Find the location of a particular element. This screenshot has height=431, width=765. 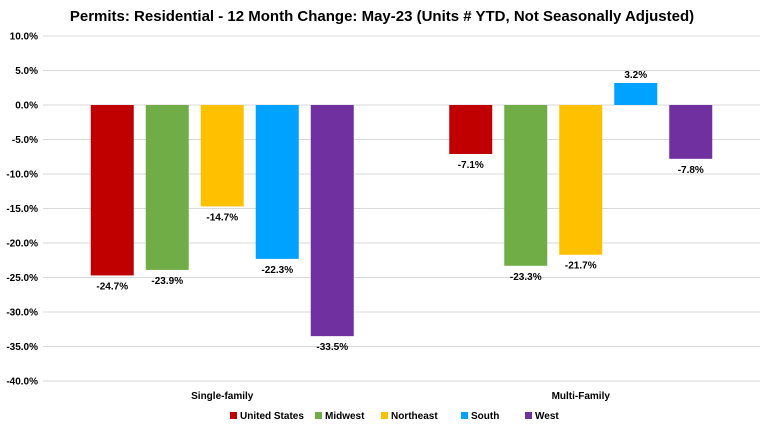

legend: United States Midwest Northeast South West is located at coordinates (394, 416).